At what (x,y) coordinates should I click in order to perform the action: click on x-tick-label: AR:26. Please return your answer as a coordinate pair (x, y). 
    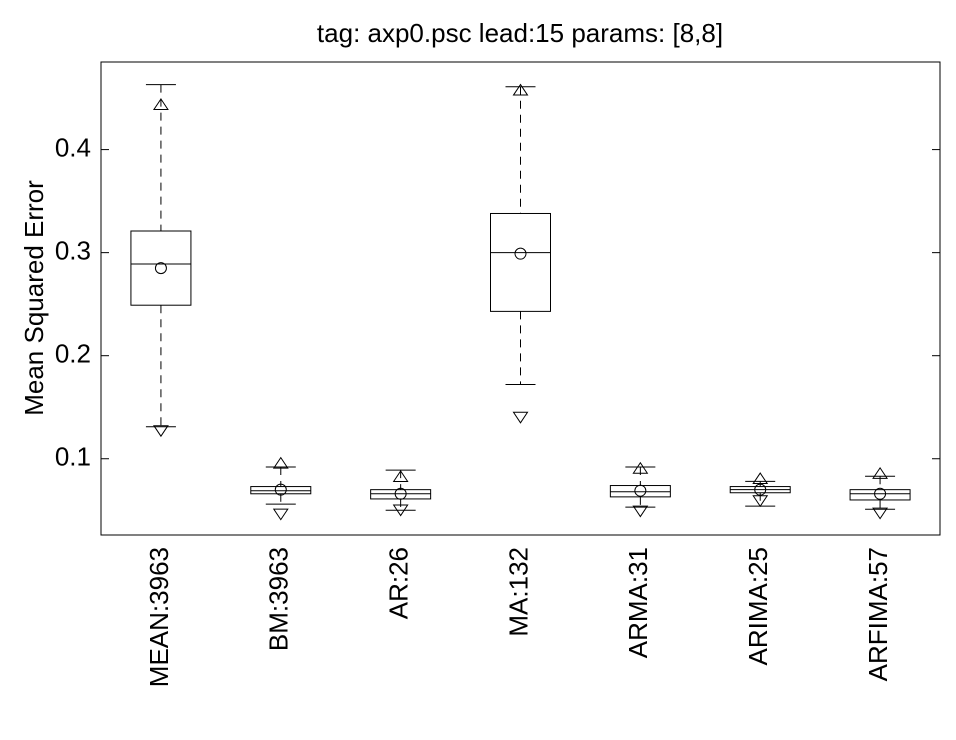
    Looking at the image, I should click on (399, 583).